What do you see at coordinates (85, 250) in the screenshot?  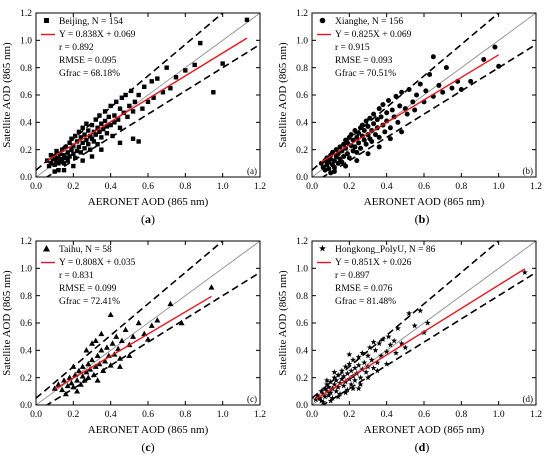 I see `legend-entry: Taihu, N = 58` at bounding box center [85, 250].